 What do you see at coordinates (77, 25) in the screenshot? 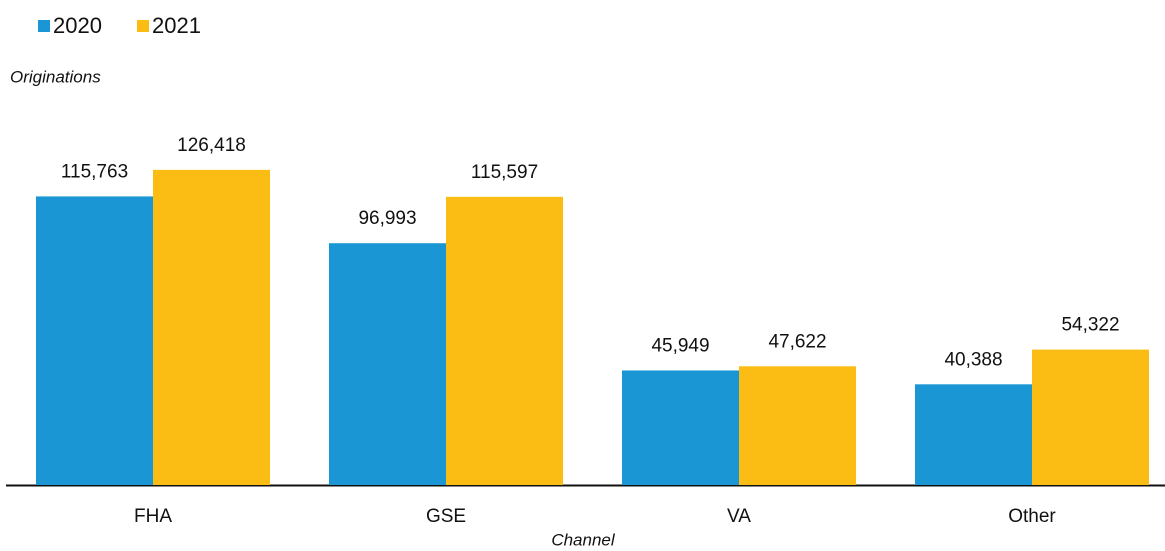
I see `legend-label: 2020` at bounding box center [77, 25].